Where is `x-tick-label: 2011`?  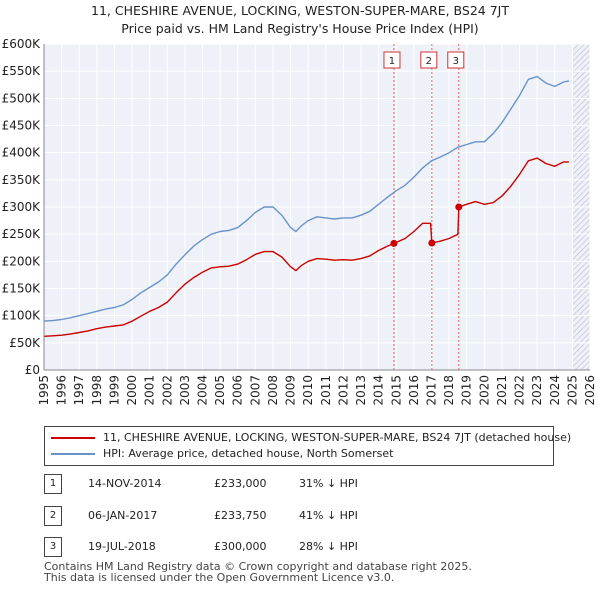 x-tick-label: 2011 is located at coordinates (326, 390).